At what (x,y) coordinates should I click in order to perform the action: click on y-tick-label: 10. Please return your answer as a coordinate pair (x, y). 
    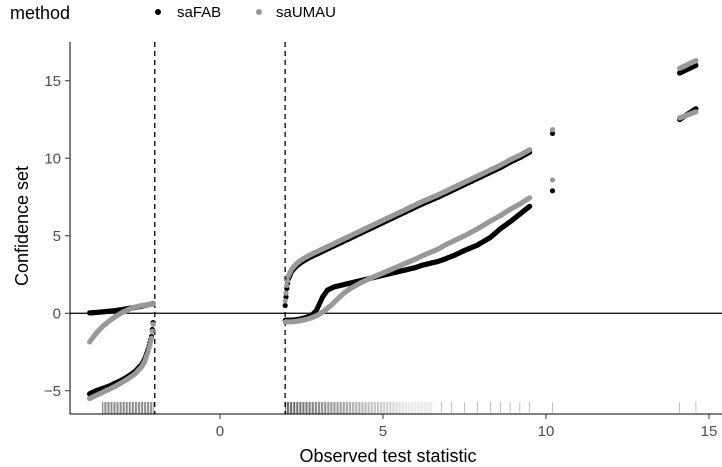
    Looking at the image, I should click on (52, 158).